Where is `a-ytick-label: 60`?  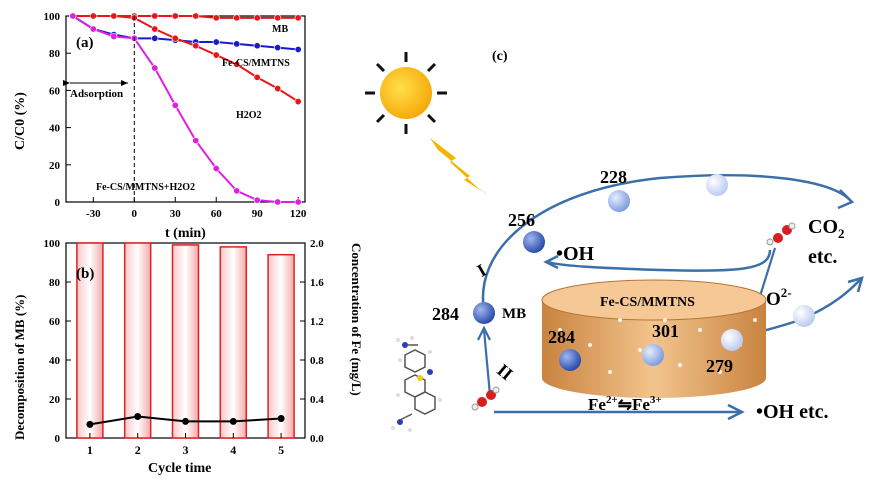
a-ytick-label: 60 is located at coordinates (55, 91).